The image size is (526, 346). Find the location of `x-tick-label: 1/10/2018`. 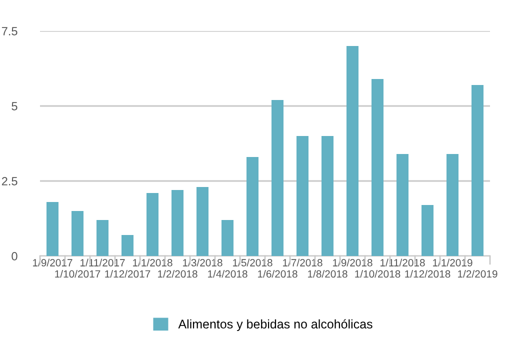

x-tick-label: 1/10/2018 is located at coordinates (377, 274).